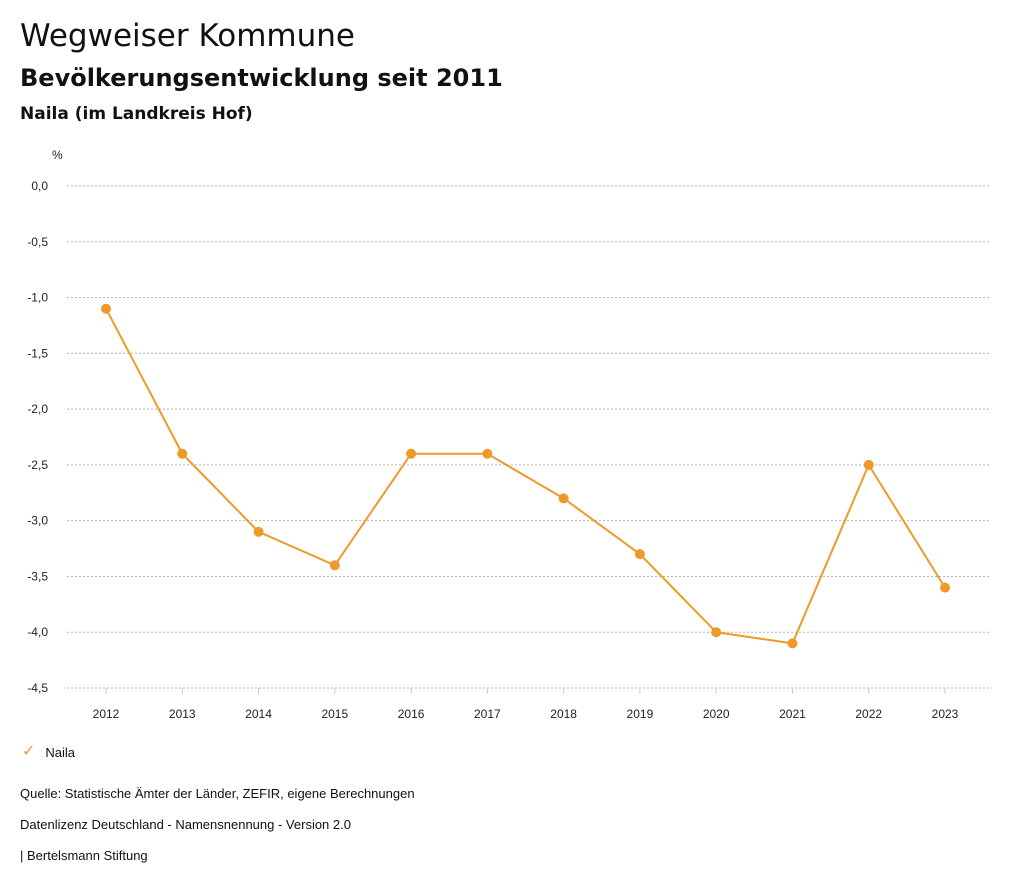 The height and width of the screenshot is (888, 1024). I want to click on y-axis-unit-label: %, so click(57, 155).